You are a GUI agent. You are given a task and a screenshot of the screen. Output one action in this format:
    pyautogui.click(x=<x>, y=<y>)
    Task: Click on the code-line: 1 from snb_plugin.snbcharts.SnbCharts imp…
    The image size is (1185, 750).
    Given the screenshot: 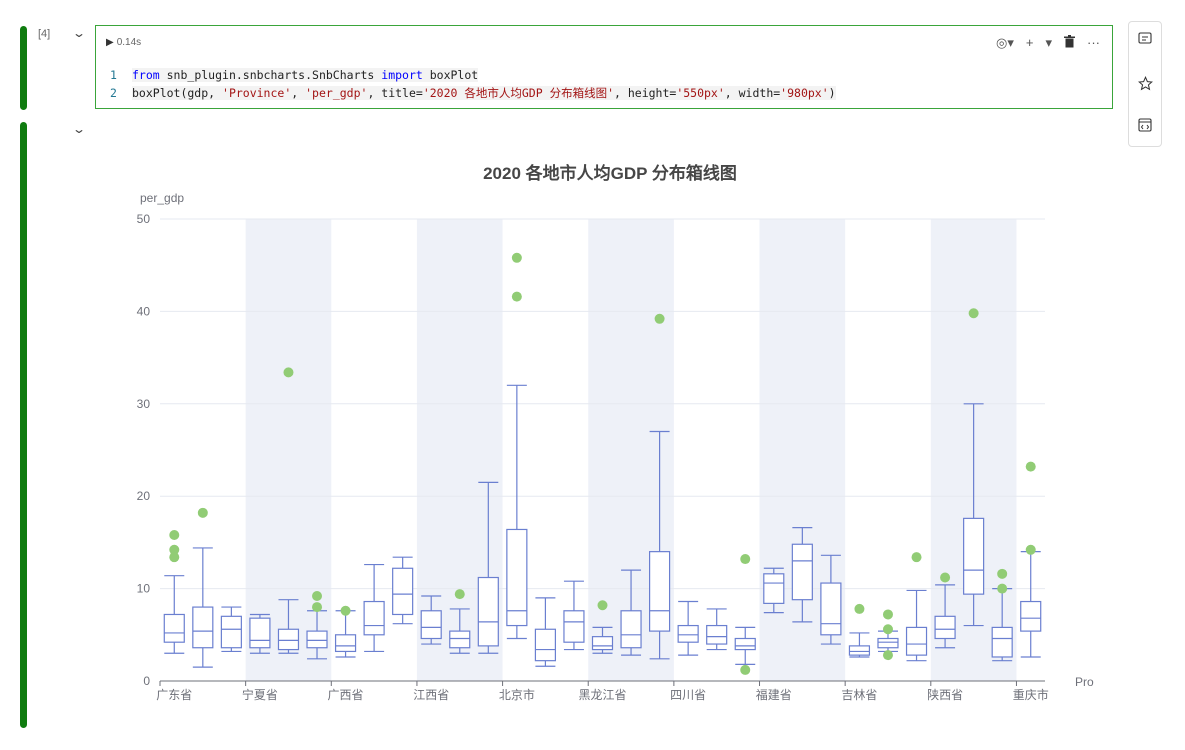 What is the action you would take?
    pyautogui.click(x=606, y=75)
    